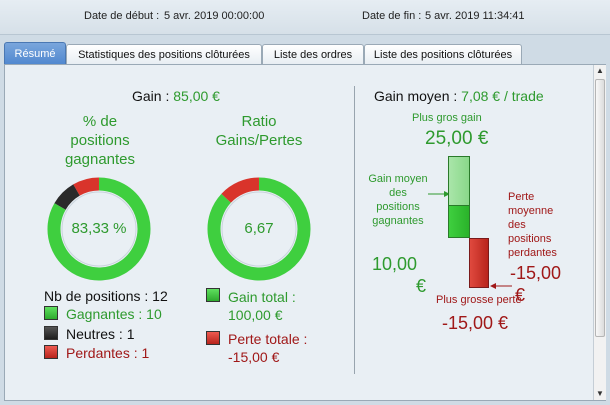  I want to click on avg-loss-arrow-icon, so click(501, 286).